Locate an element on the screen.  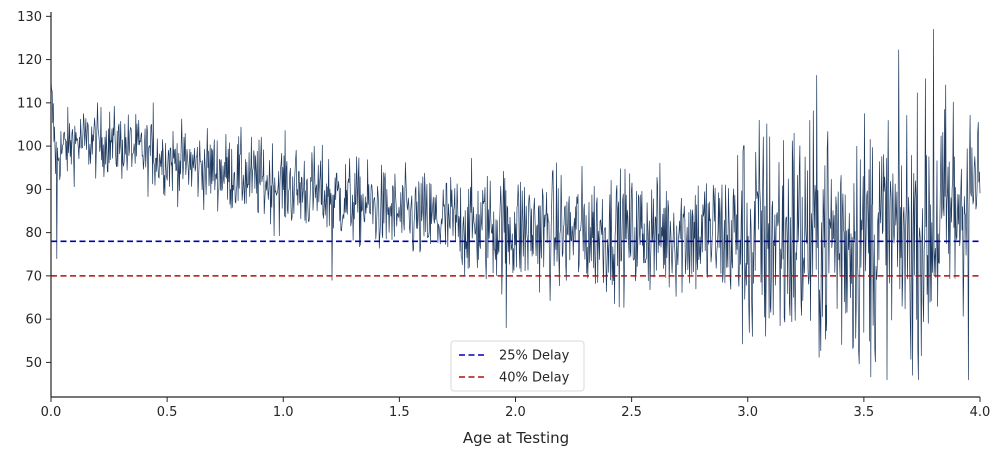
y-tick-label: 100 is located at coordinates (29, 147).